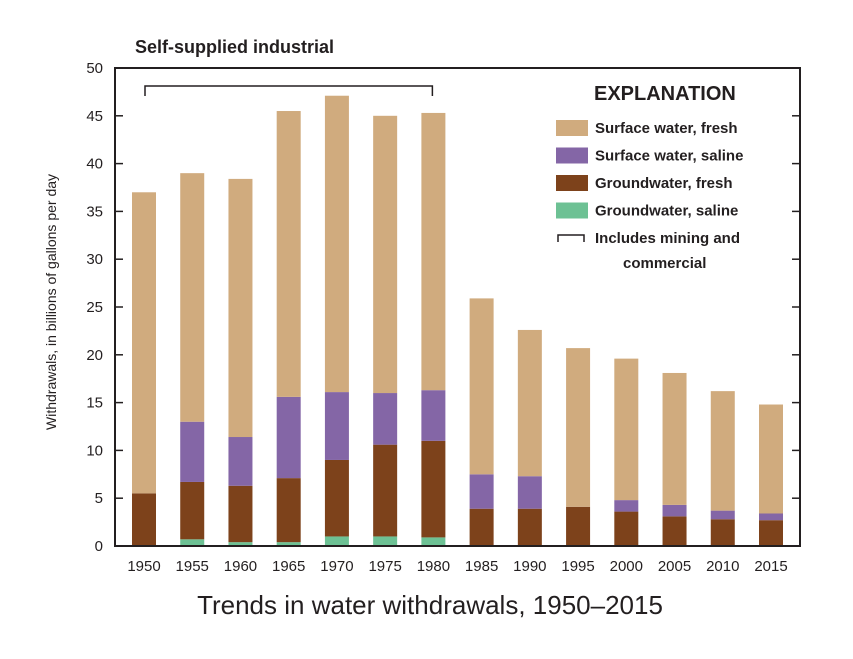 The height and width of the screenshot is (659, 853). Describe the element at coordinates (771, 517) in the screenshot. I see `bar-2015-surface-water-saline` at that location.